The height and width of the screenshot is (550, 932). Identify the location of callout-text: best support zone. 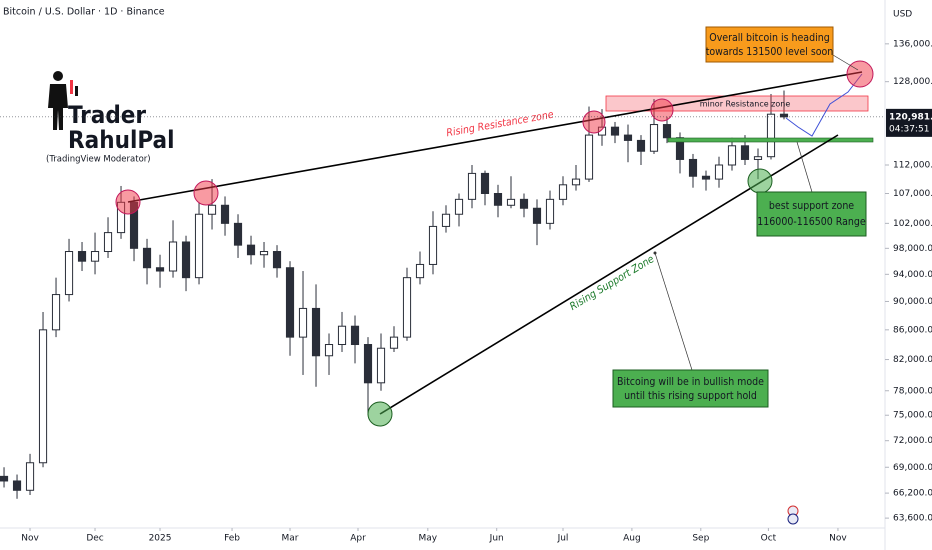
(811, 206).